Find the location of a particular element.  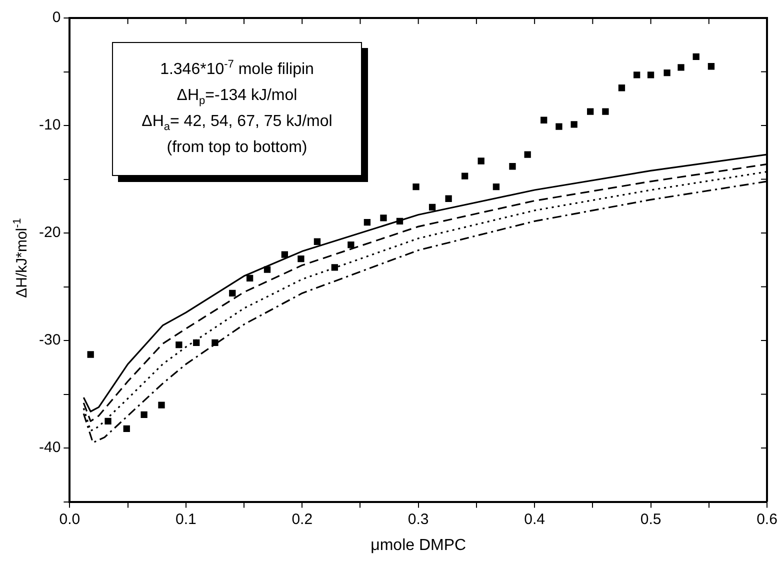

x-tick-label: 0.5 is located at coordinates (651, 519).